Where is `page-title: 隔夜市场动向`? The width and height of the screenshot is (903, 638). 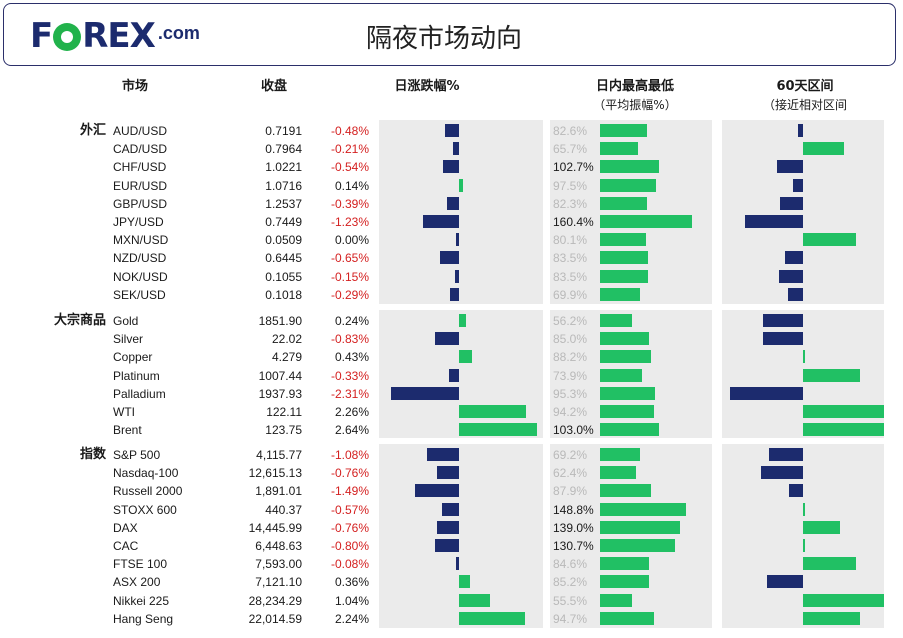 page-title: 隔夜市场动向 is located at coordinates (444, 39).